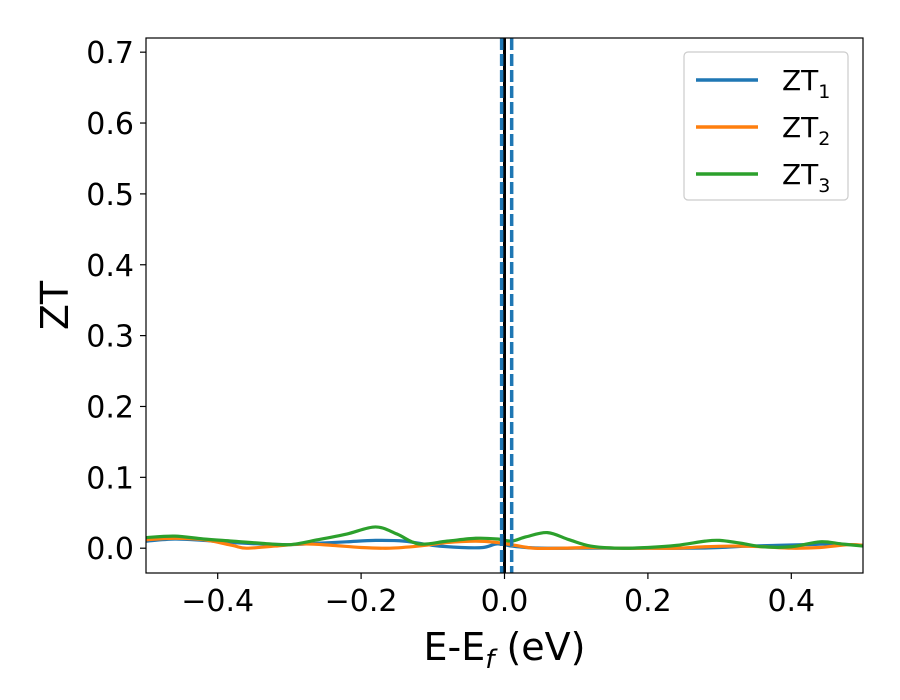  I want to click on legend-label-zt1: ZT1, so click(806, 83).